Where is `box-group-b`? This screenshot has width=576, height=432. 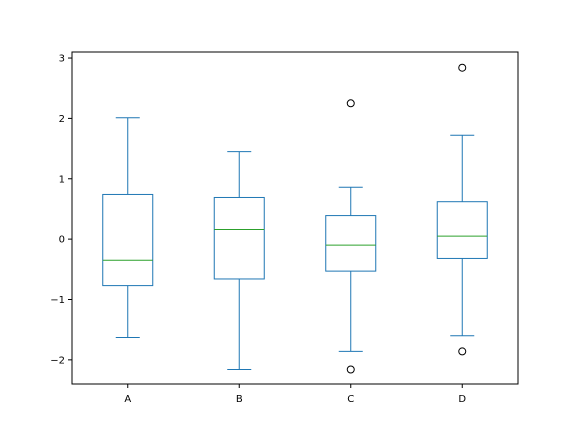 box-group-b is located at coordinates (239, 261).